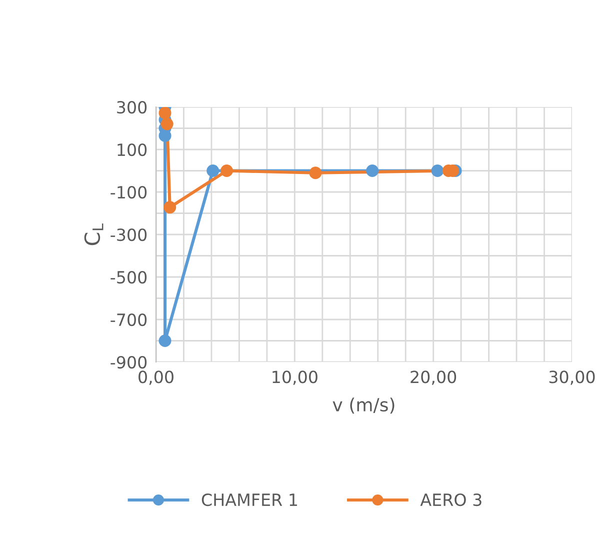  I want to click on y-tick-label: -300, so click(128, 235).